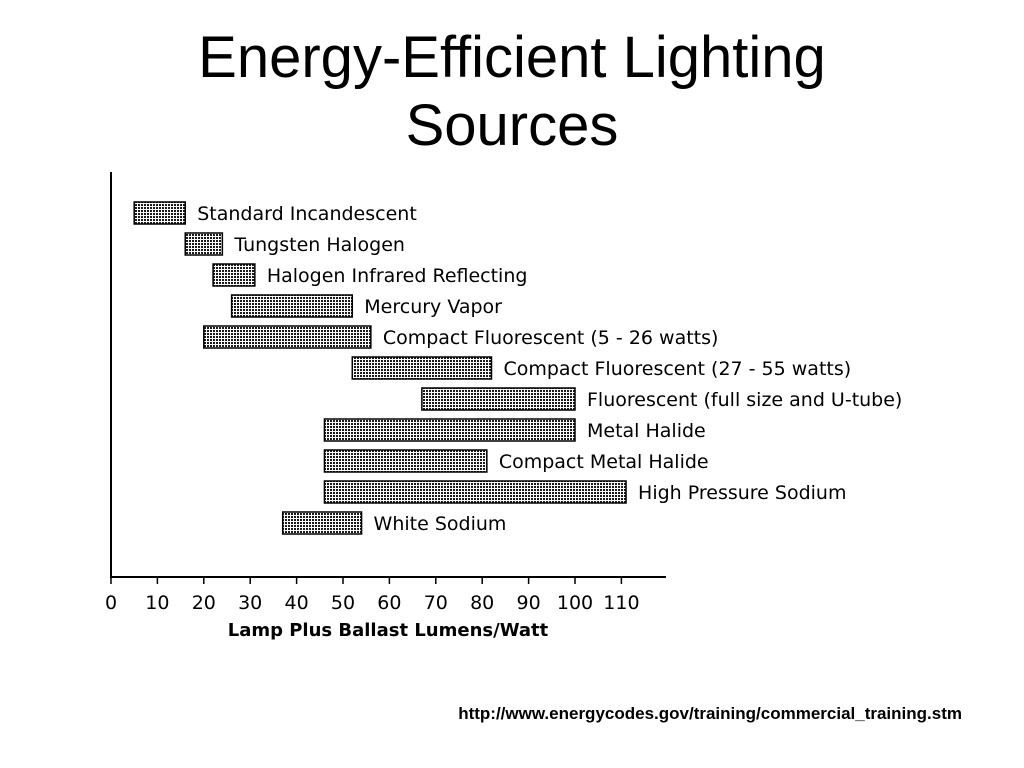  What do you see at coordinates (250, 603) in the screenshot?
I see `x-tick-label-3: 30` at bounding box center [250, 603].